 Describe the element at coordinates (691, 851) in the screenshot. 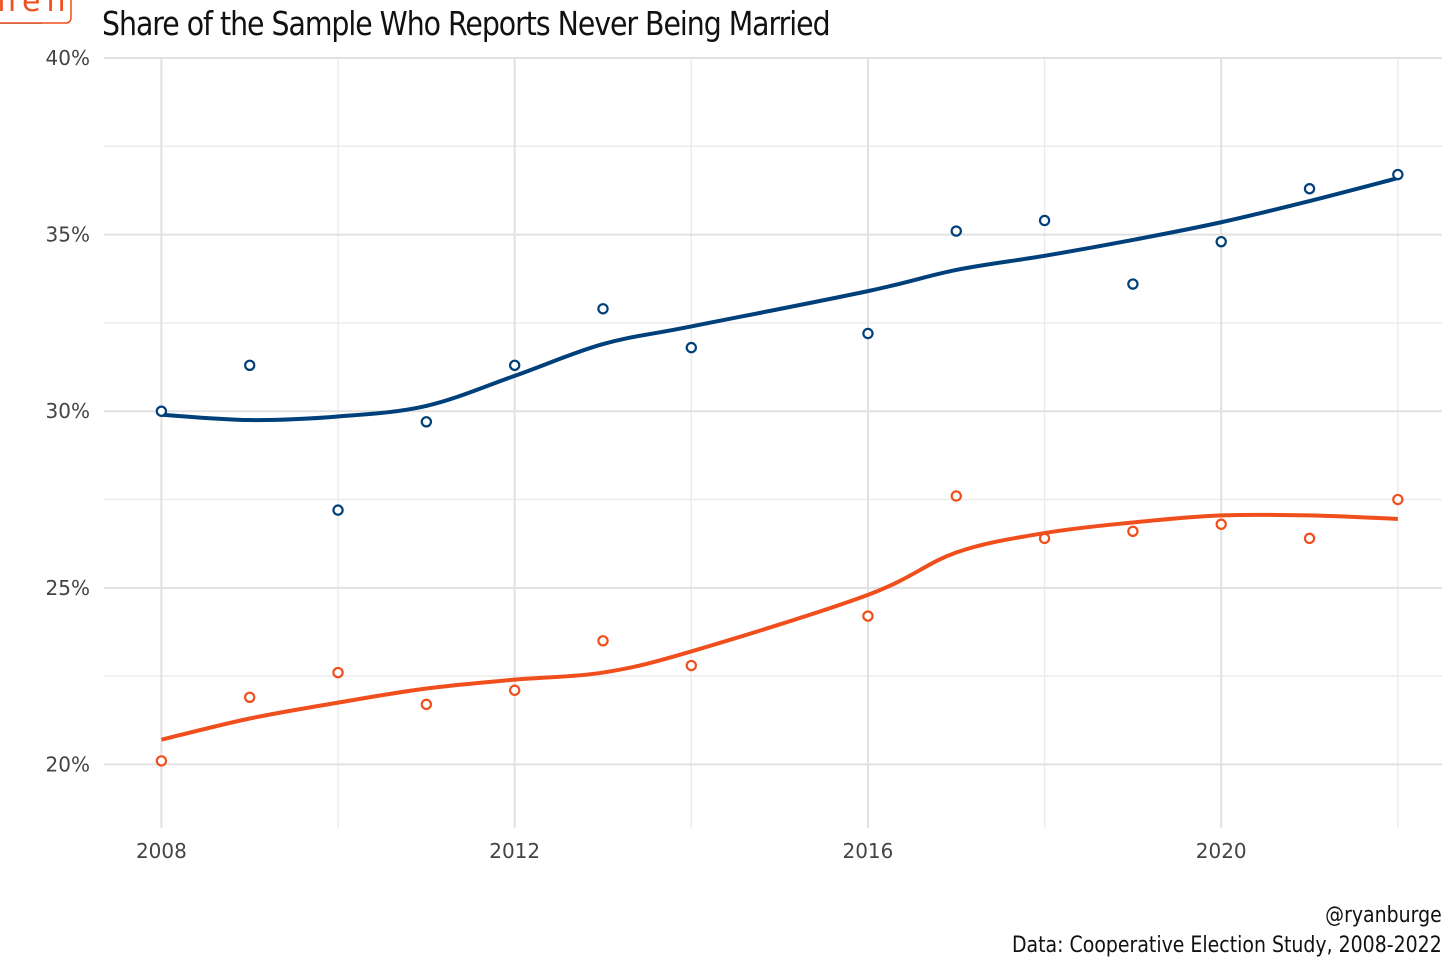

I see `x-axis-ticks: 2008 2012 2016 2020` at that location.